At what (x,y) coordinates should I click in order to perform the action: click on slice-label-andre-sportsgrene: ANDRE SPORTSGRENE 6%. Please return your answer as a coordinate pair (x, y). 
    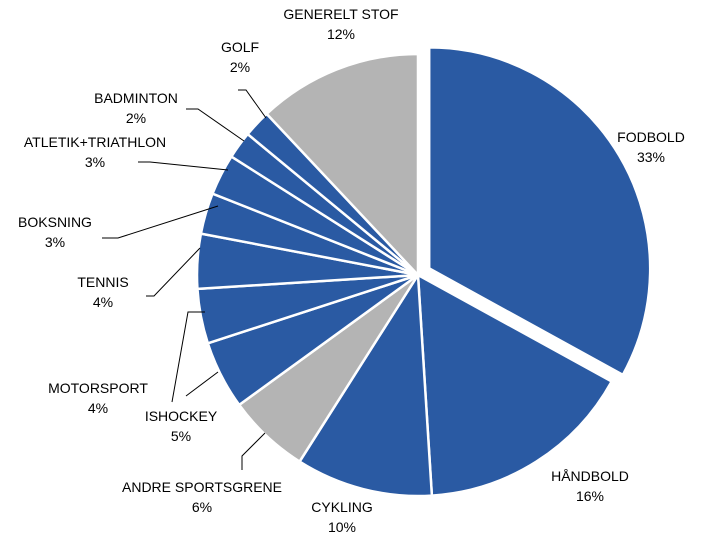
    Looking at the image, I should click on (202, 497).